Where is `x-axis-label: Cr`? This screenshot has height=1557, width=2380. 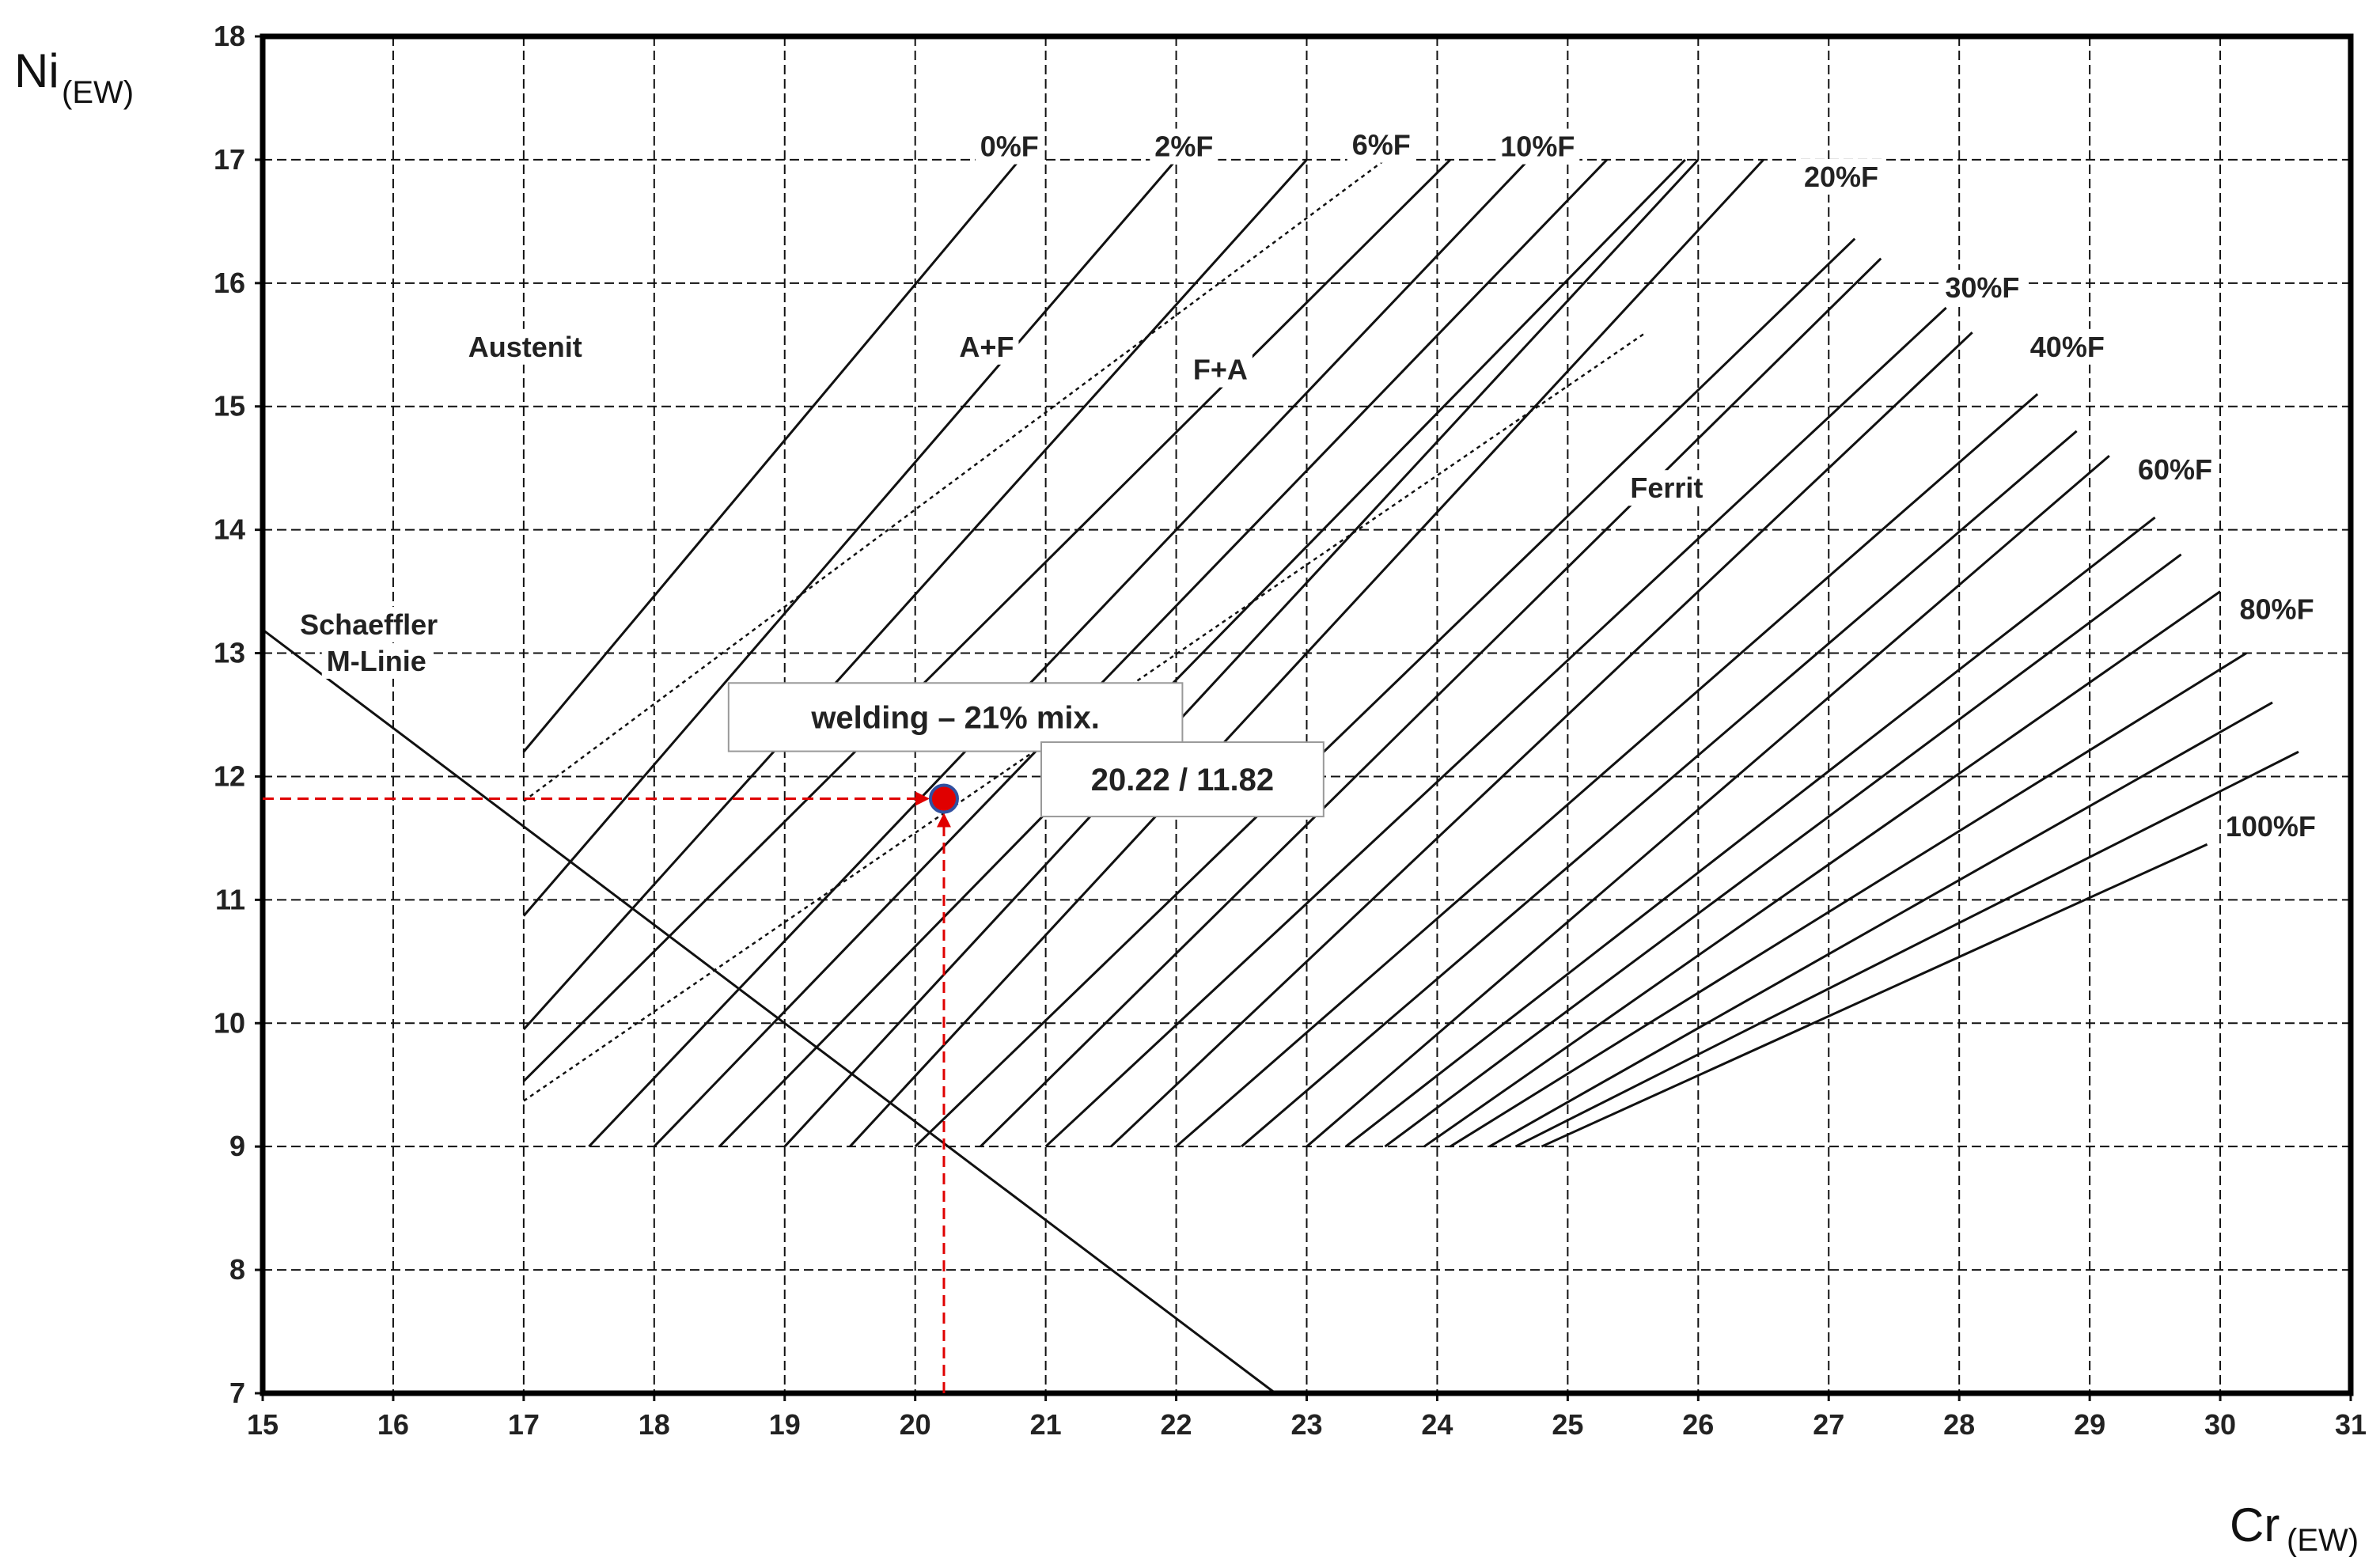
x-axis-label: Cr is located at coordinates (2255, 1524).